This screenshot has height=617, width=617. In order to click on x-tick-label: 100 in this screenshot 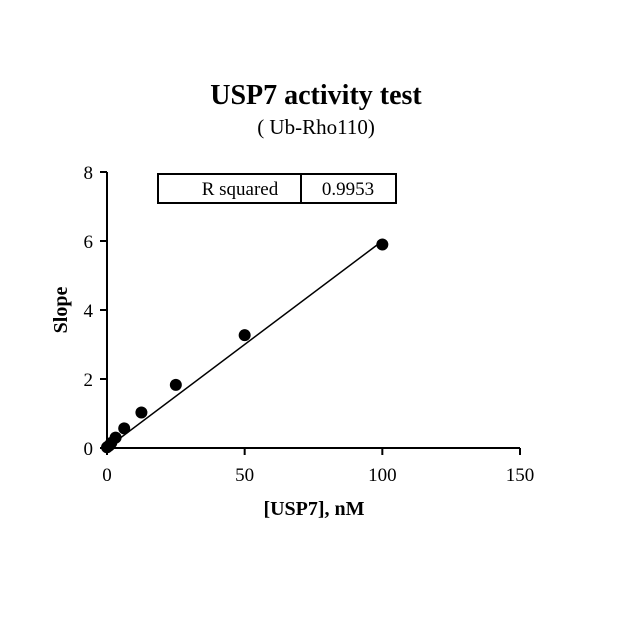, I will do `click(382, 475)`.